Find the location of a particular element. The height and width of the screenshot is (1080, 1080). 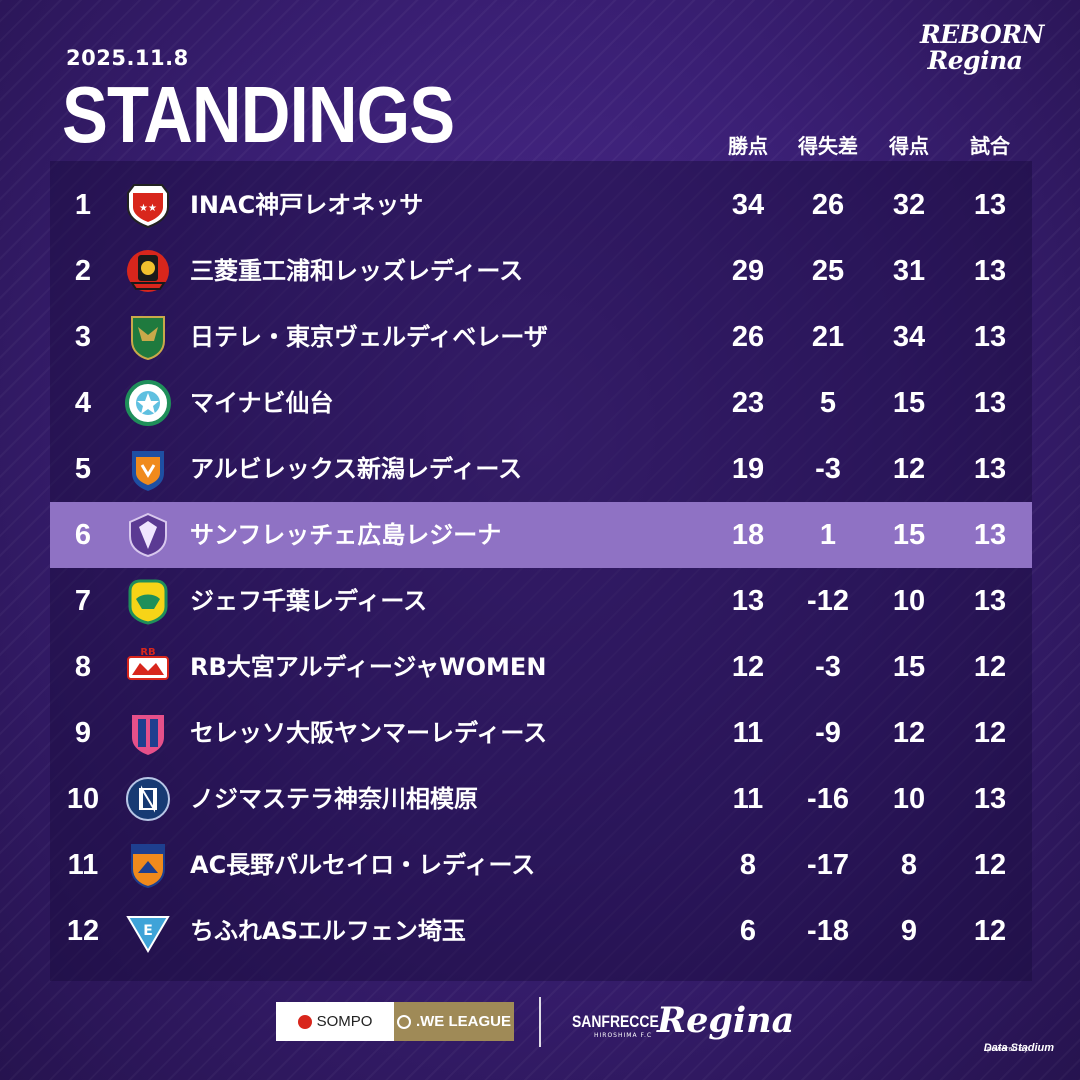

mynavi-sendai-crest-icon is located at coordinates (148, 403).